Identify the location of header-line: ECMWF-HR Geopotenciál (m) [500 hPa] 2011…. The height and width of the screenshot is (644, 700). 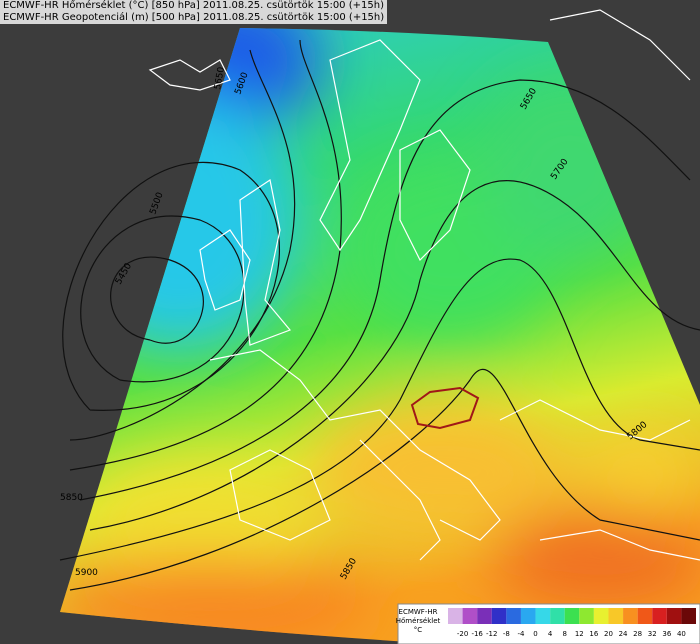
(194, 18).